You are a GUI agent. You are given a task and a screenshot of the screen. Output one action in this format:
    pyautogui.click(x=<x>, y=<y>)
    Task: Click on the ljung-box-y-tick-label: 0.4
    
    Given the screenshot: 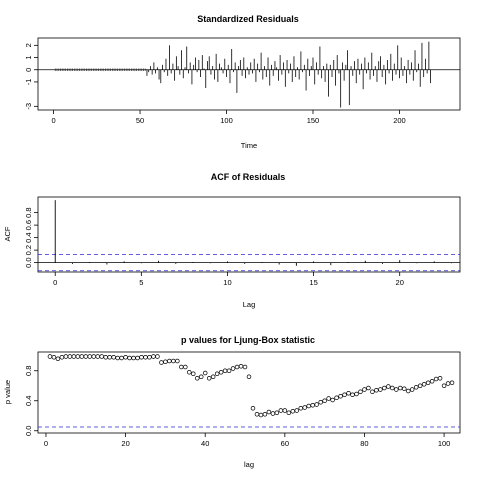 What is the action you would take?
    pyautogui.click(x=28, y=401)
    